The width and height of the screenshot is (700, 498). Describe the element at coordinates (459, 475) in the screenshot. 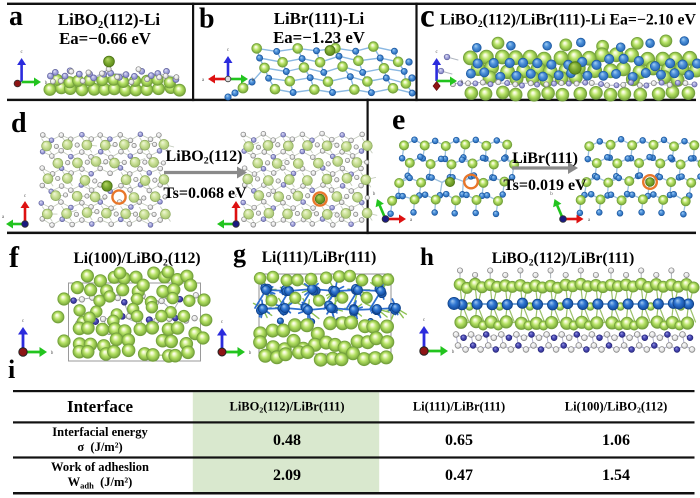

I see `svg-text: 0.47` at that location.